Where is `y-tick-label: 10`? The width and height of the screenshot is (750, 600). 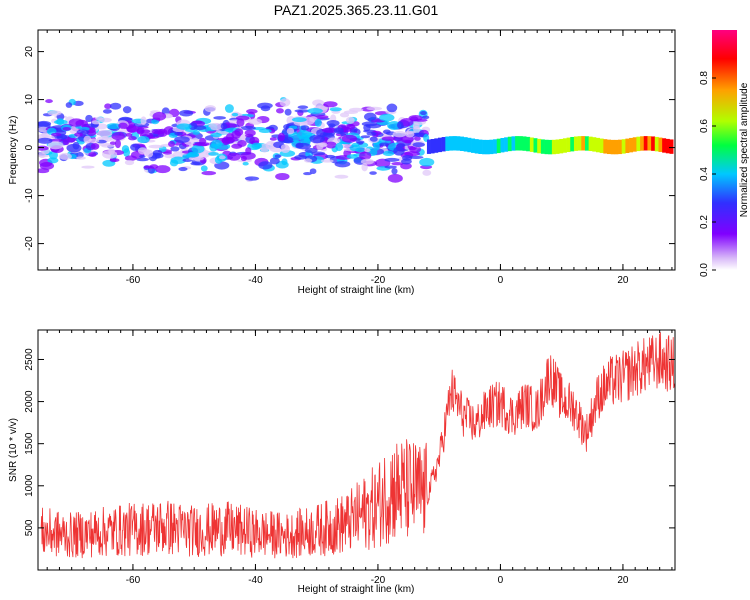 y-tick-label: 10 is located at coordinates (29, 100).